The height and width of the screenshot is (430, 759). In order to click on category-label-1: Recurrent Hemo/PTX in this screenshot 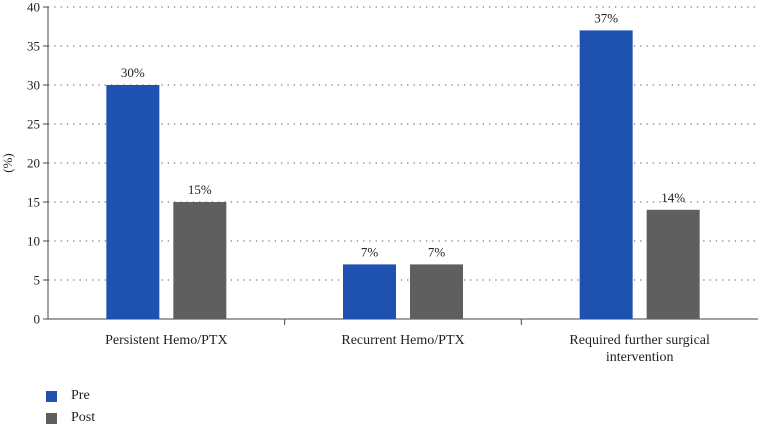, I will do `click(402, 340)`.